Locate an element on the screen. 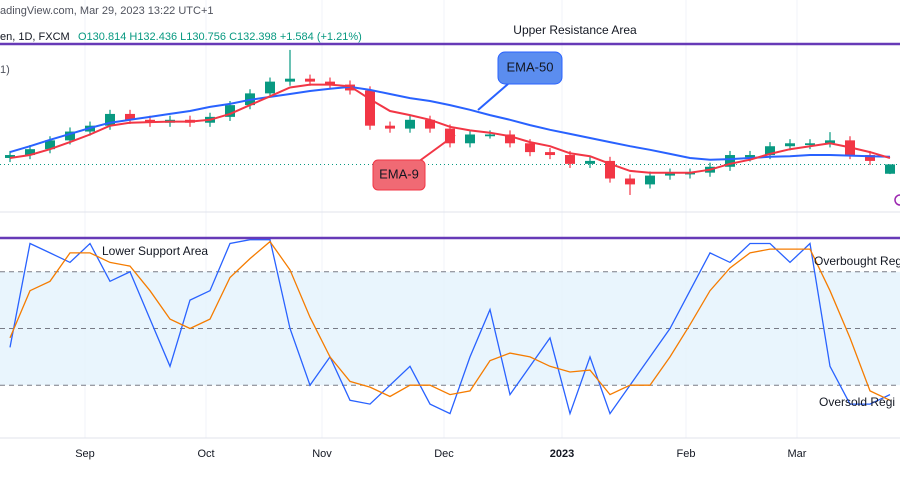 The image size is (900, 500). x-tick-label: Sep is located at coordinates (85, 454).